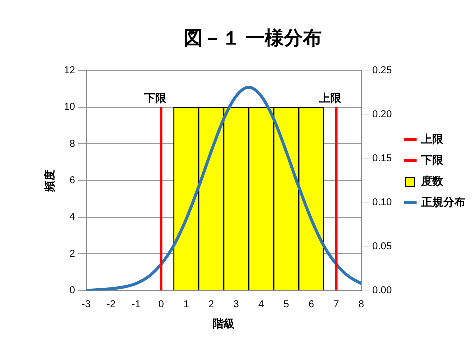  What do you see at coordinates (432, 181) in the screenshot?
I see `legend-label: 度数` at bounding box center [432, 181].